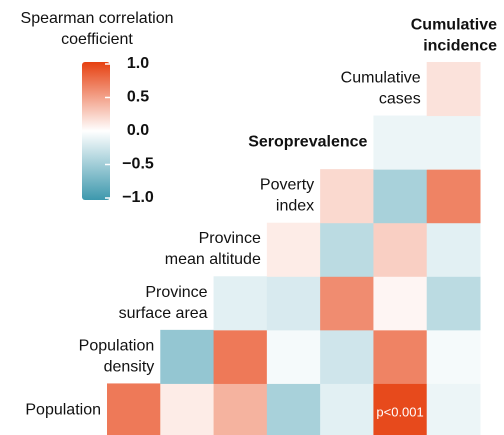 This screenshot has width=504, height=435. Describe the element at coordinates (163, 313) in the screenshot. I see `variable-label: surface area` at that location.